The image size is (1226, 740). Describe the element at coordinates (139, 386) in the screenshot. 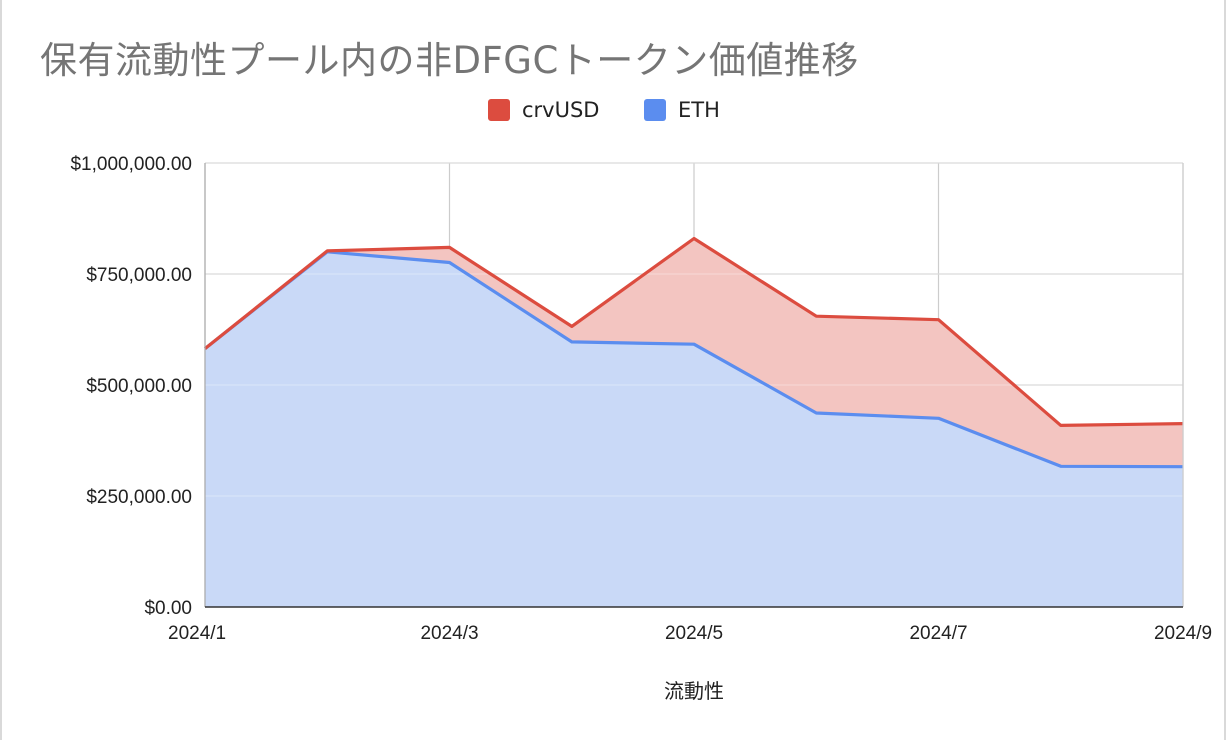

I see `y-tick-label: $500,000.00` at that location.